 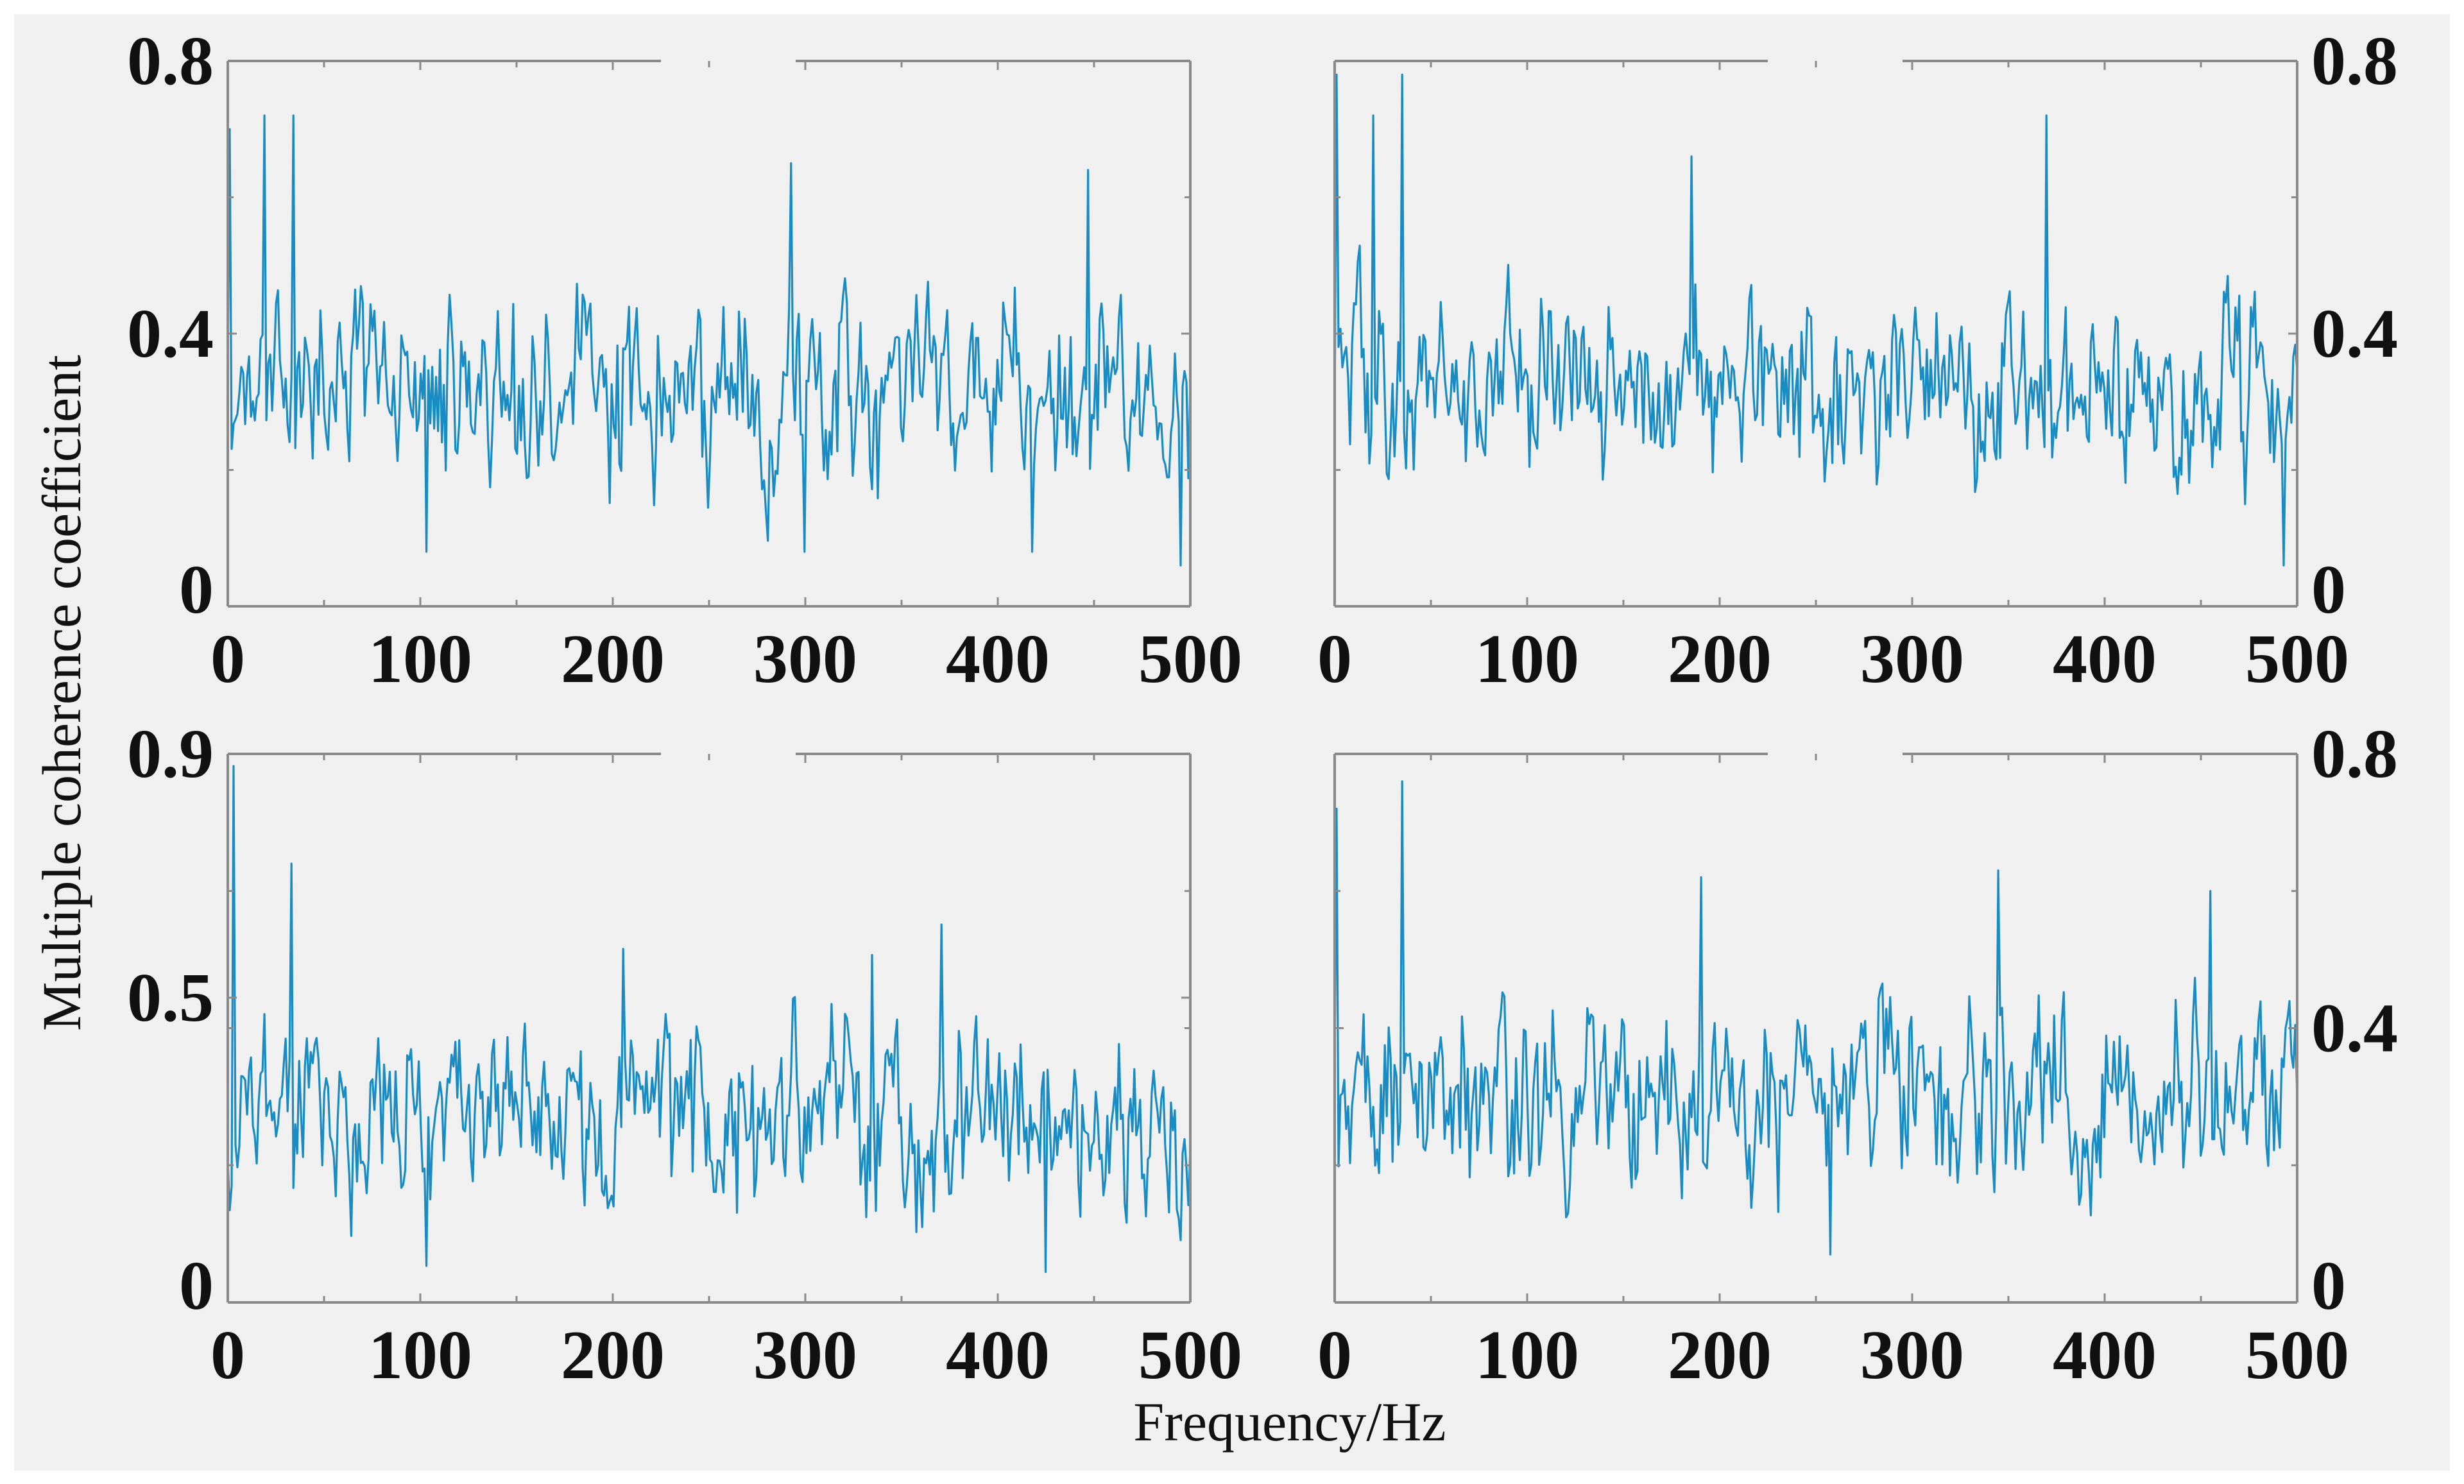 I want to click on y-tick-label-bottom-left: 0.5, so click(x=171, y=998).